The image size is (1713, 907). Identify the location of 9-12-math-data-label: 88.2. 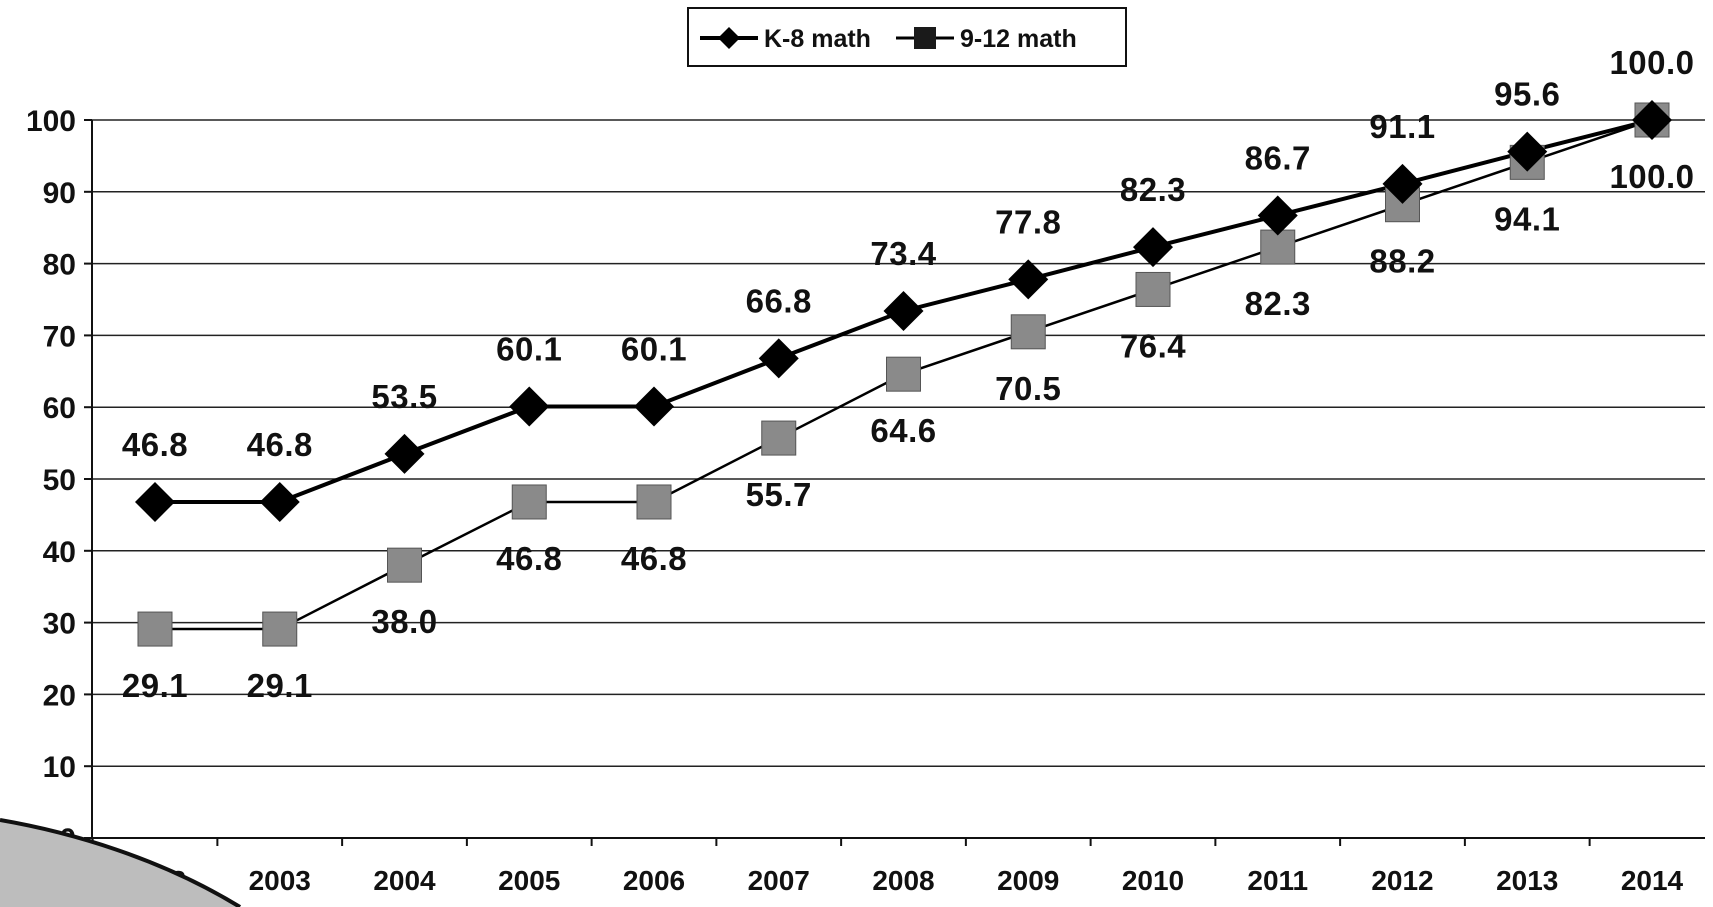
(1402, 261).